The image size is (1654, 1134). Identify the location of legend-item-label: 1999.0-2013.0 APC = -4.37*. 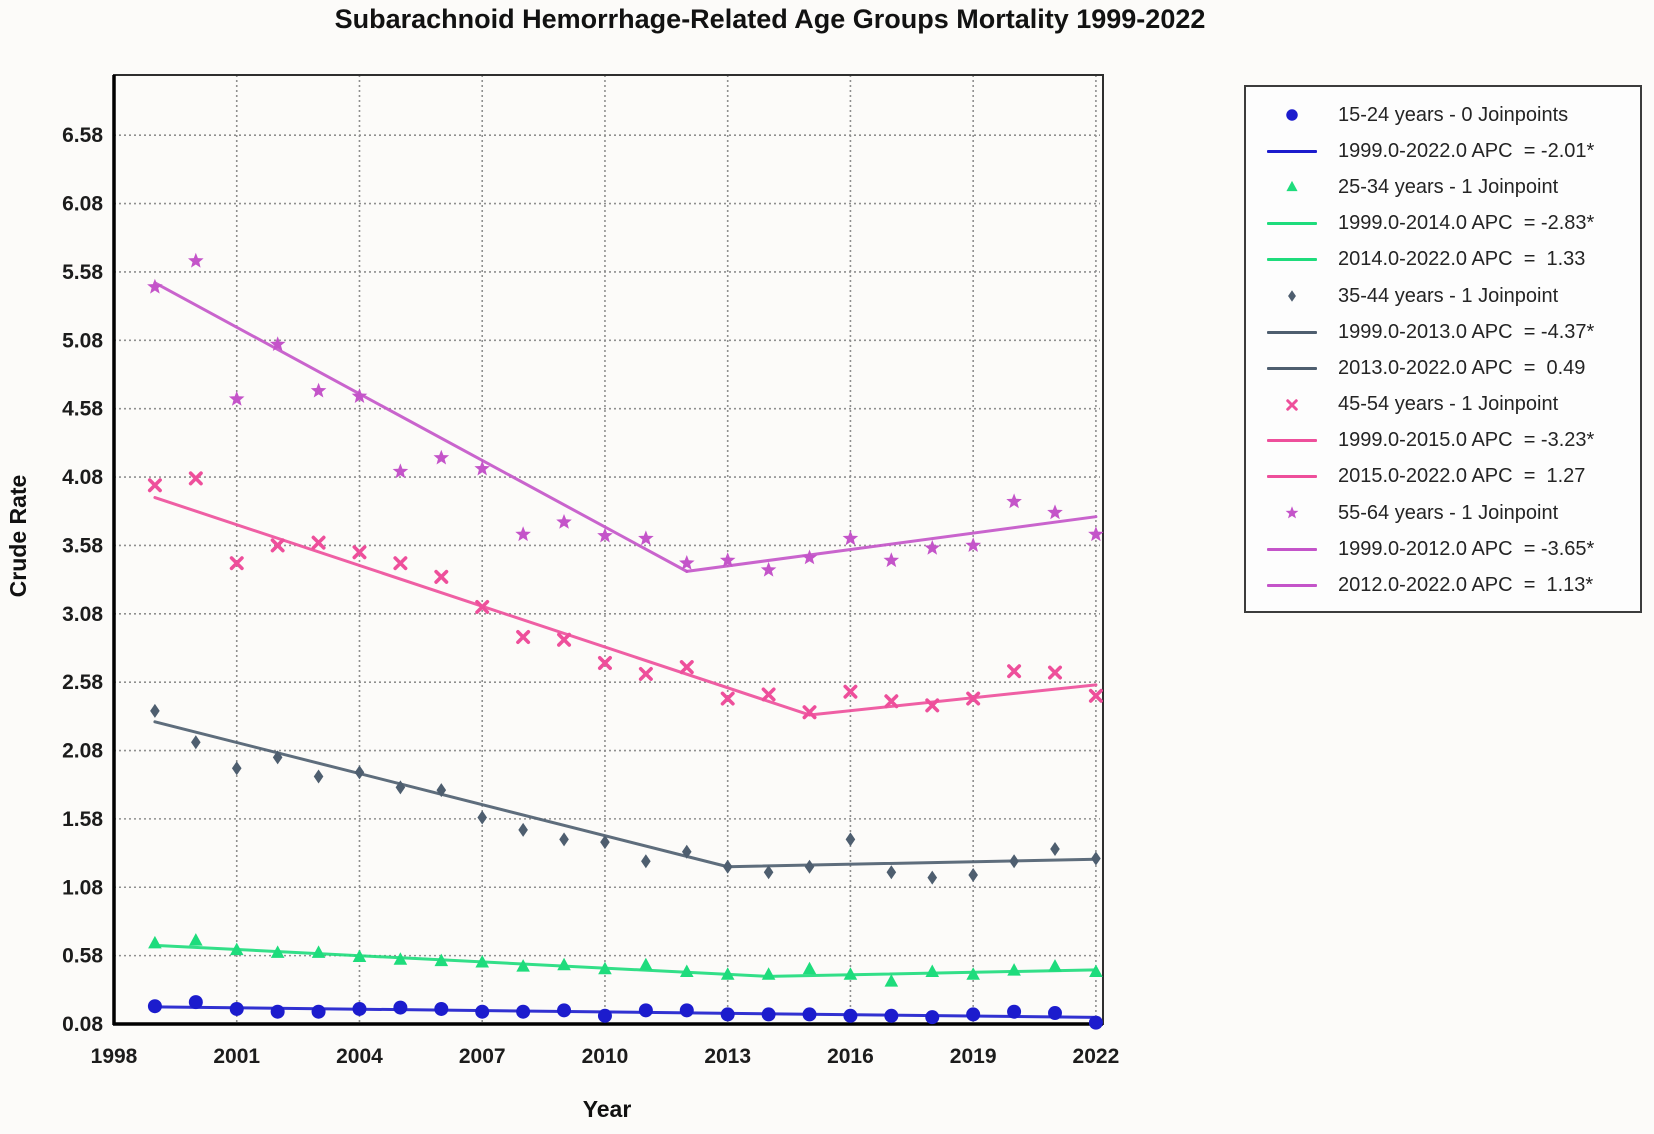
(1466, 331).